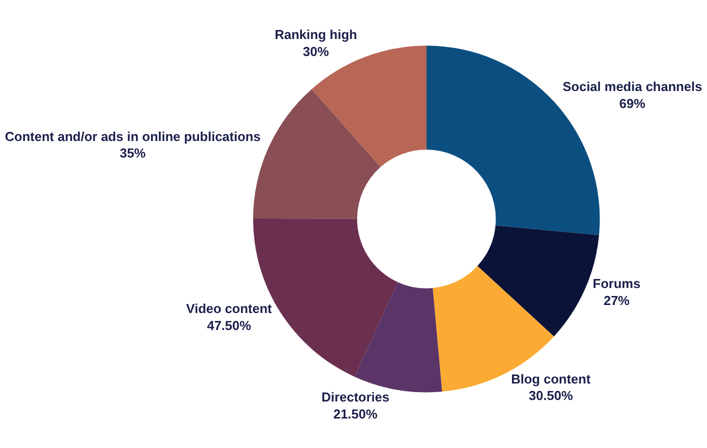 This screenshot has height=448, width=707. Describe the element at coordinates (316, 51) in the screenshot. I see `data-label: 30%` at that location.